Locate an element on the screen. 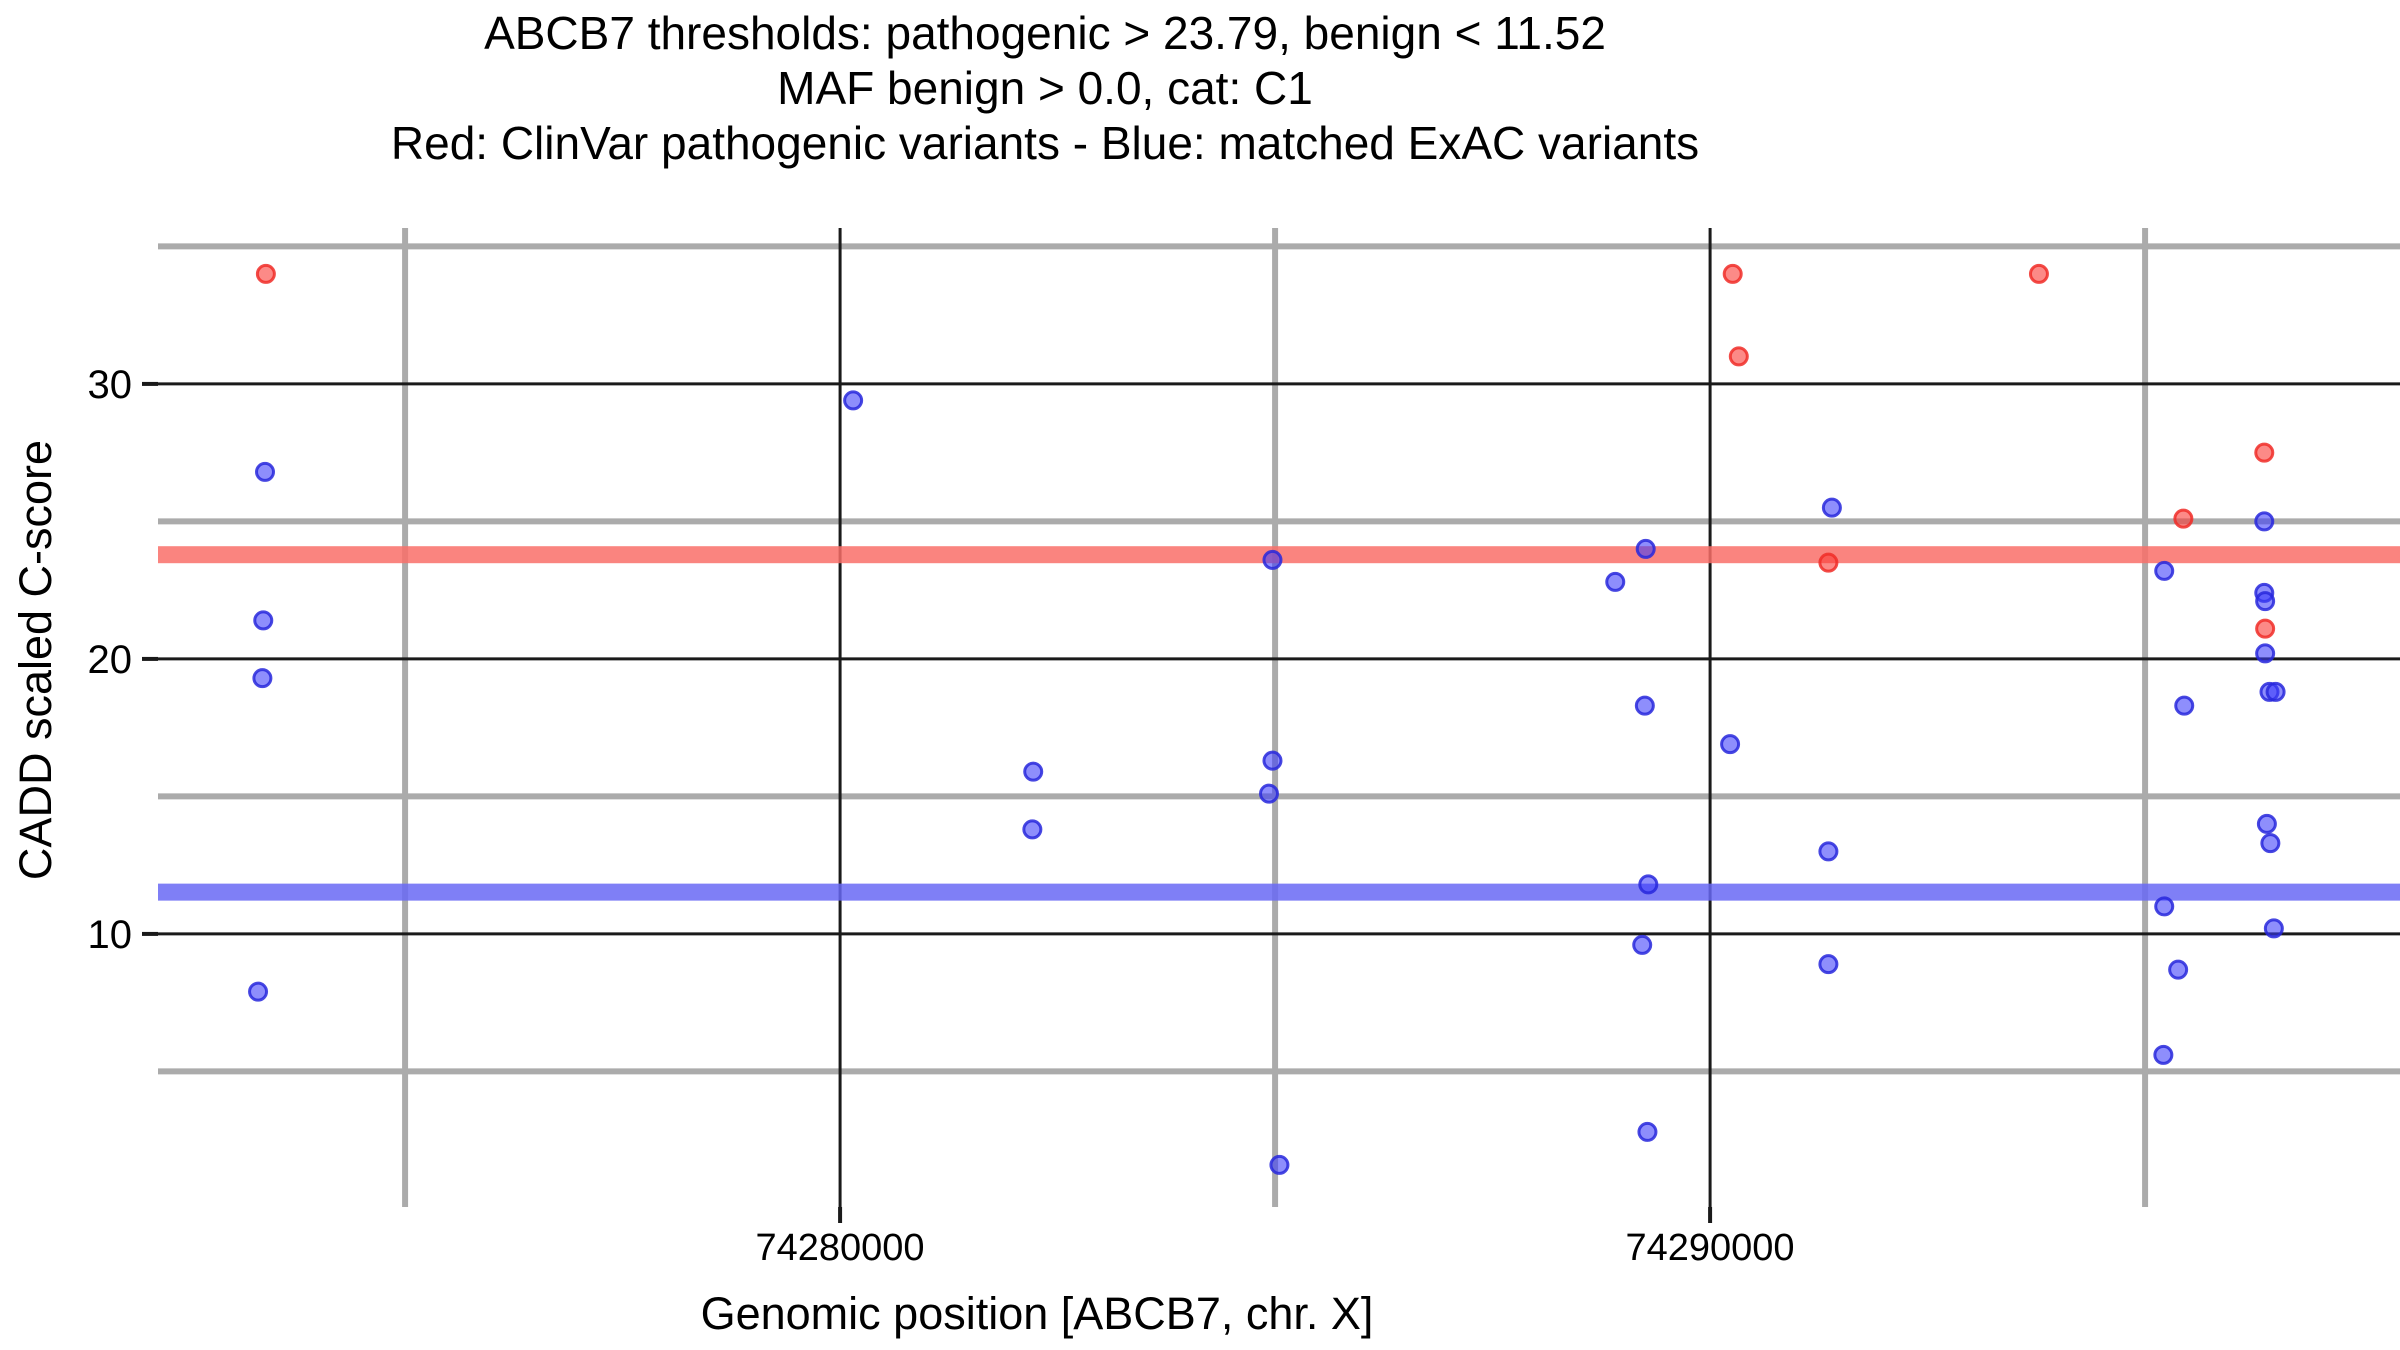 This screenshot has height=1350, width=2400. x-tick-label-74280000: 74280000 is located at coordinates (839, 1248).